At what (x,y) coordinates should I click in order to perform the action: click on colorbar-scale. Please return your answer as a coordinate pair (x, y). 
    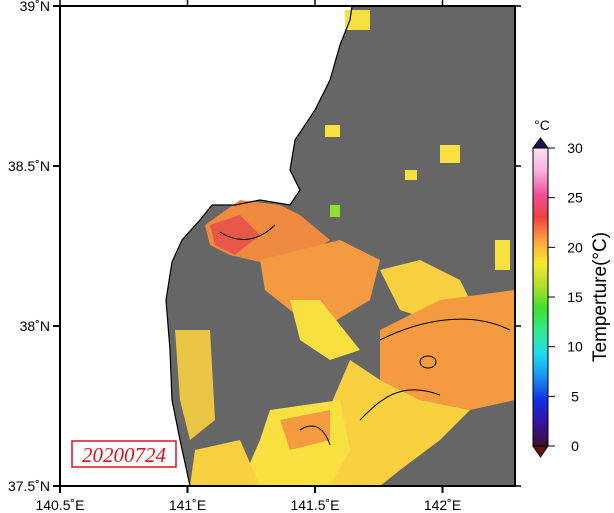
    Looking at the image, I should click on (540, 297).